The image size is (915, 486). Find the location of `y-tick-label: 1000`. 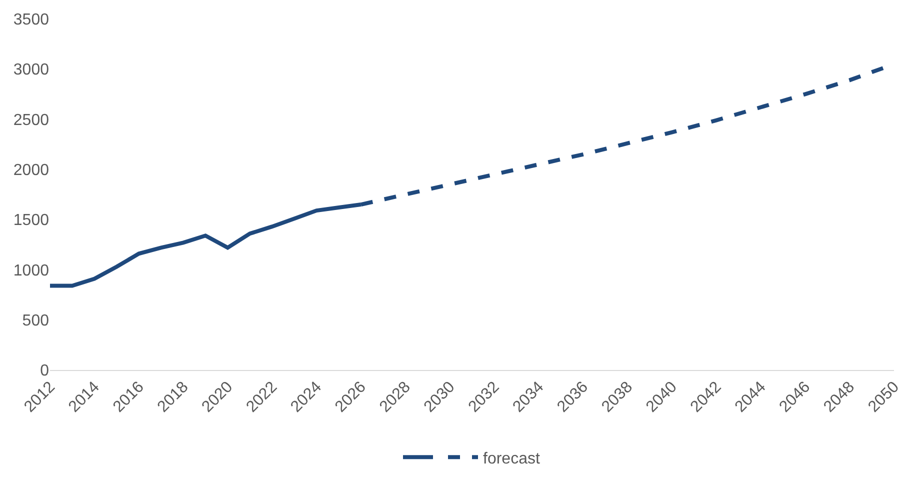

y-tick-label: 1000 is located at coordinates (31, 271).